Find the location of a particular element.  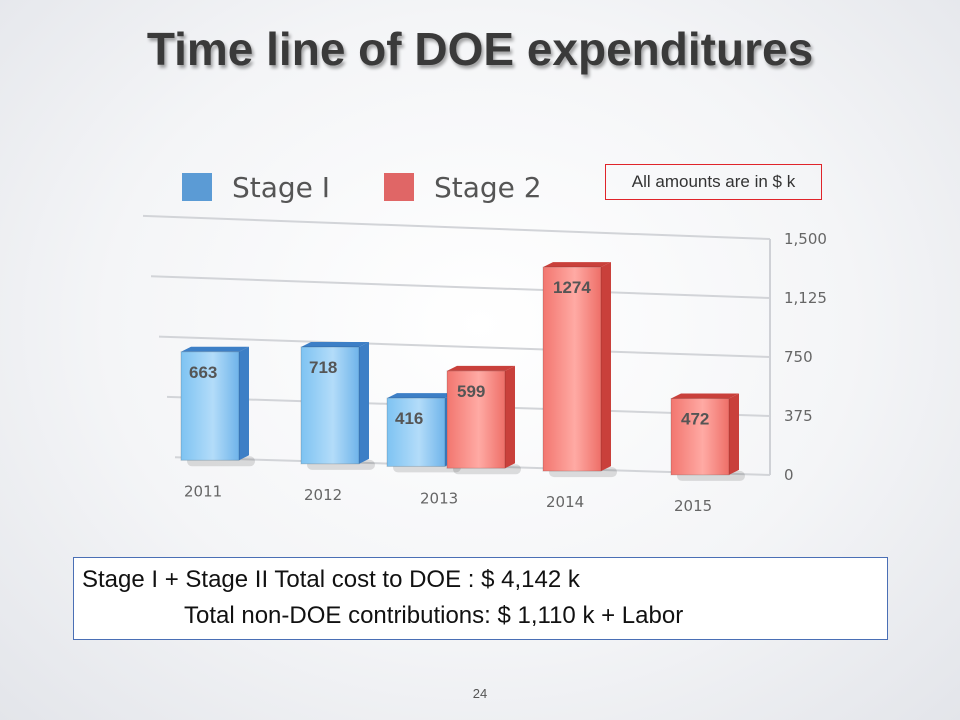

y-tick-label: 750 is located at coordinates (798, 357).